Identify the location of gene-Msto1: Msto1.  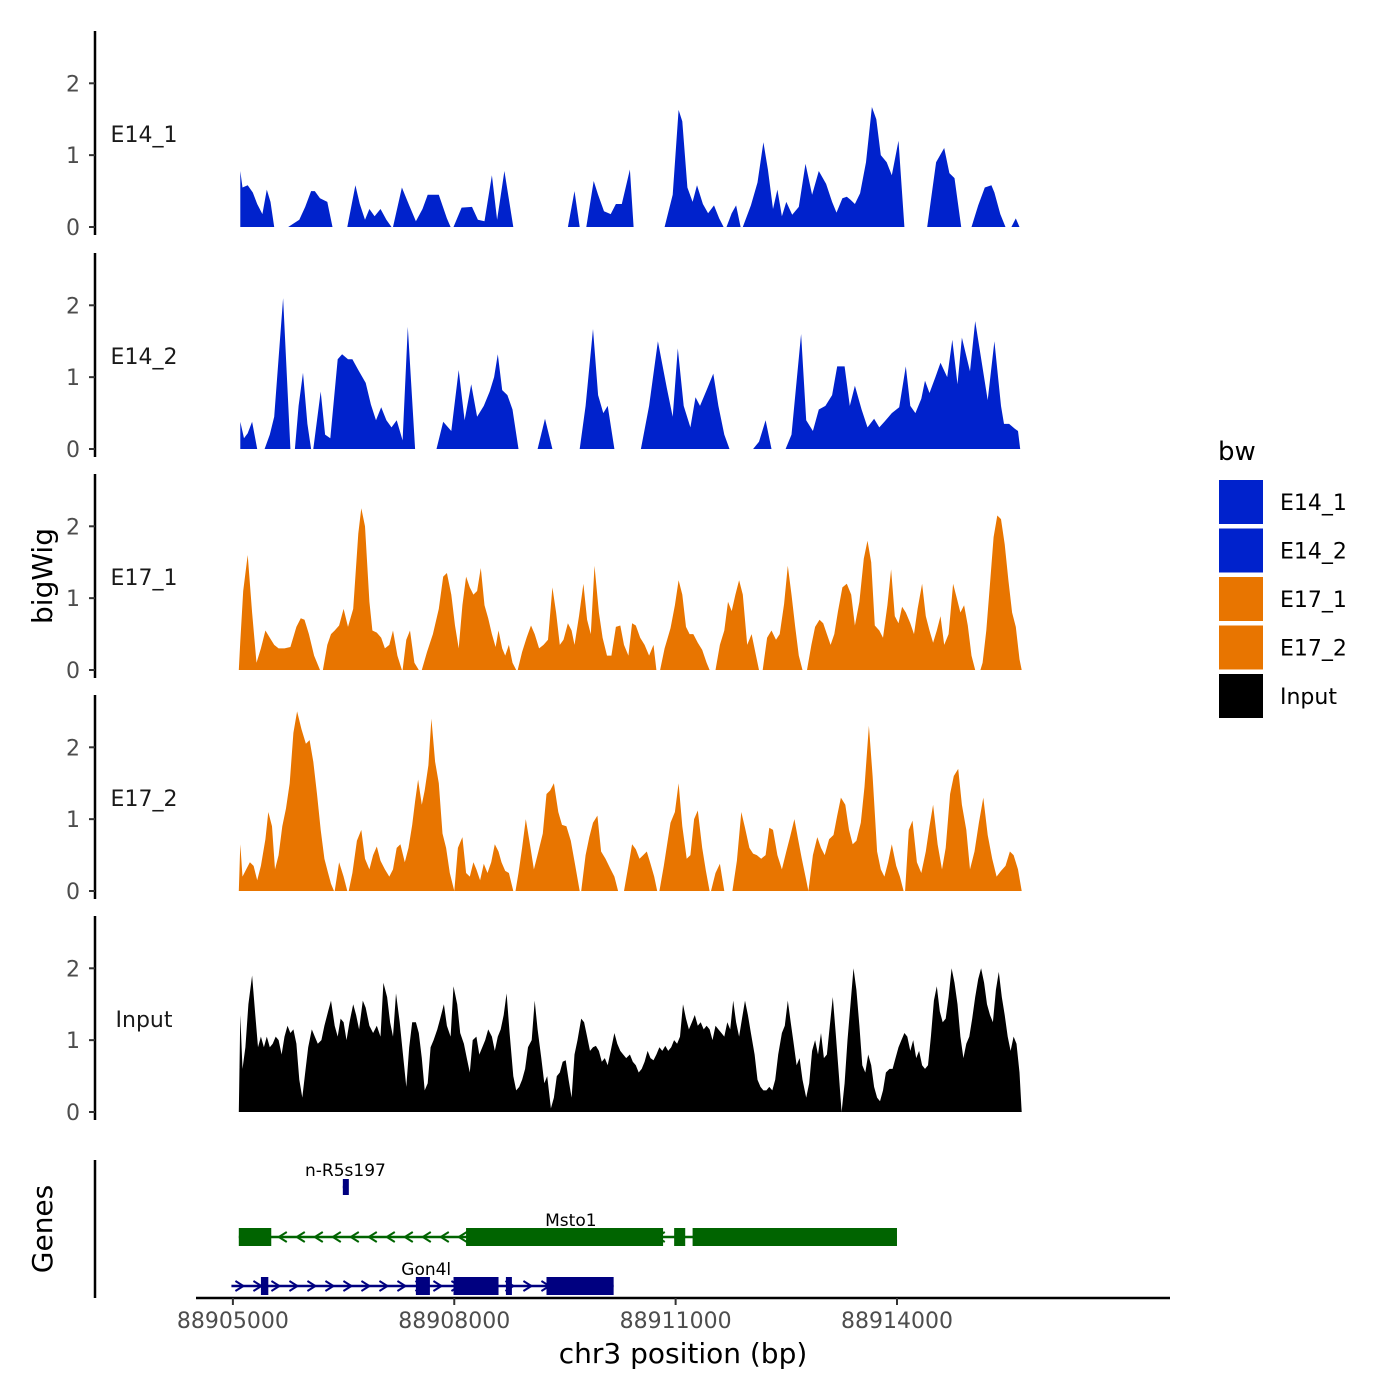
(567, 1228).